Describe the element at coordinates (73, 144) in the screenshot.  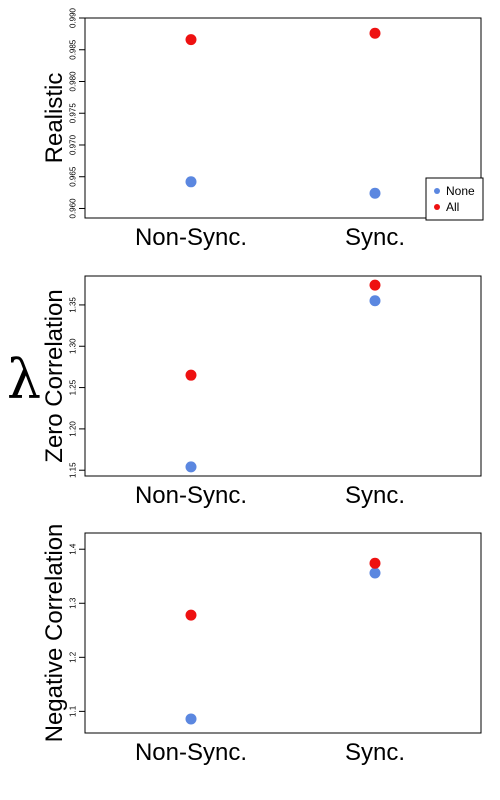
I see `y-tick-label: 0.970` at that location.